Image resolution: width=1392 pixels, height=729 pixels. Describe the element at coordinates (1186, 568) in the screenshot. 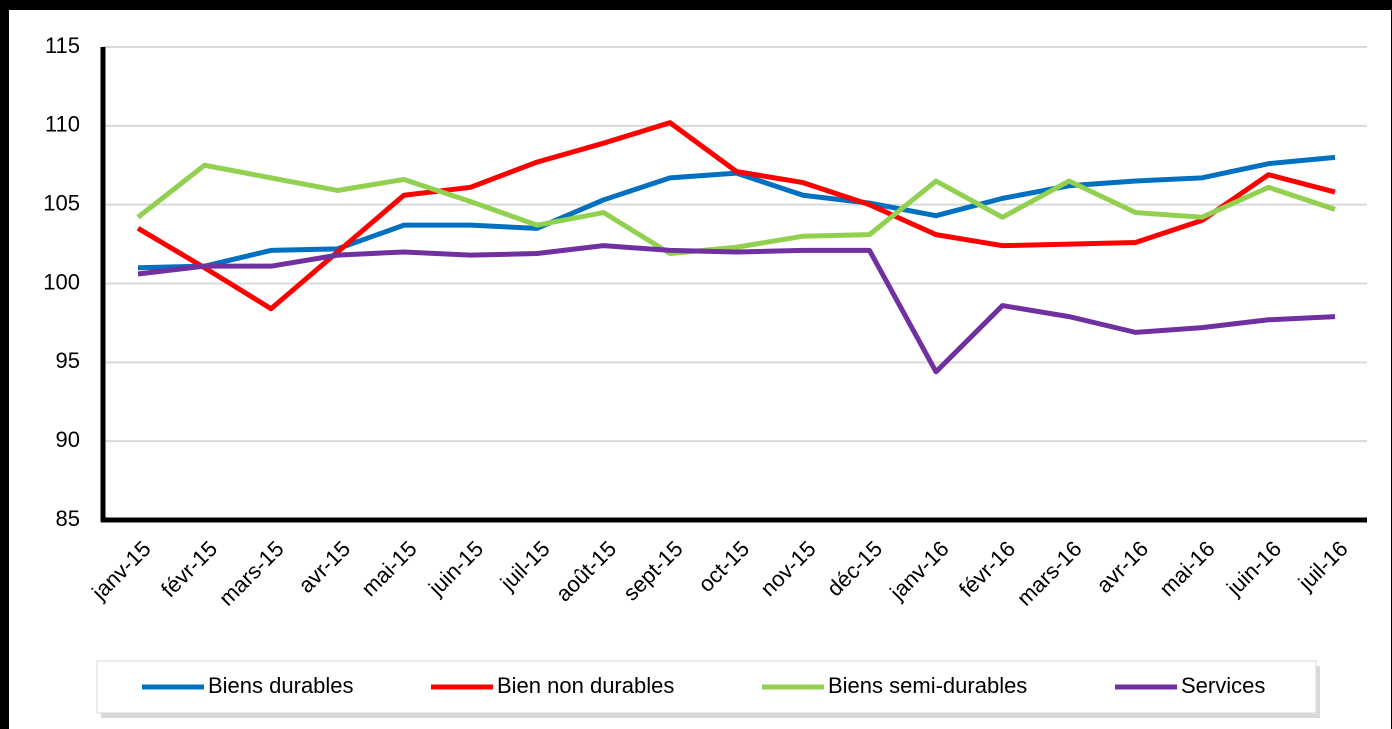

I see `x-tick-label: mai-16` at that location.